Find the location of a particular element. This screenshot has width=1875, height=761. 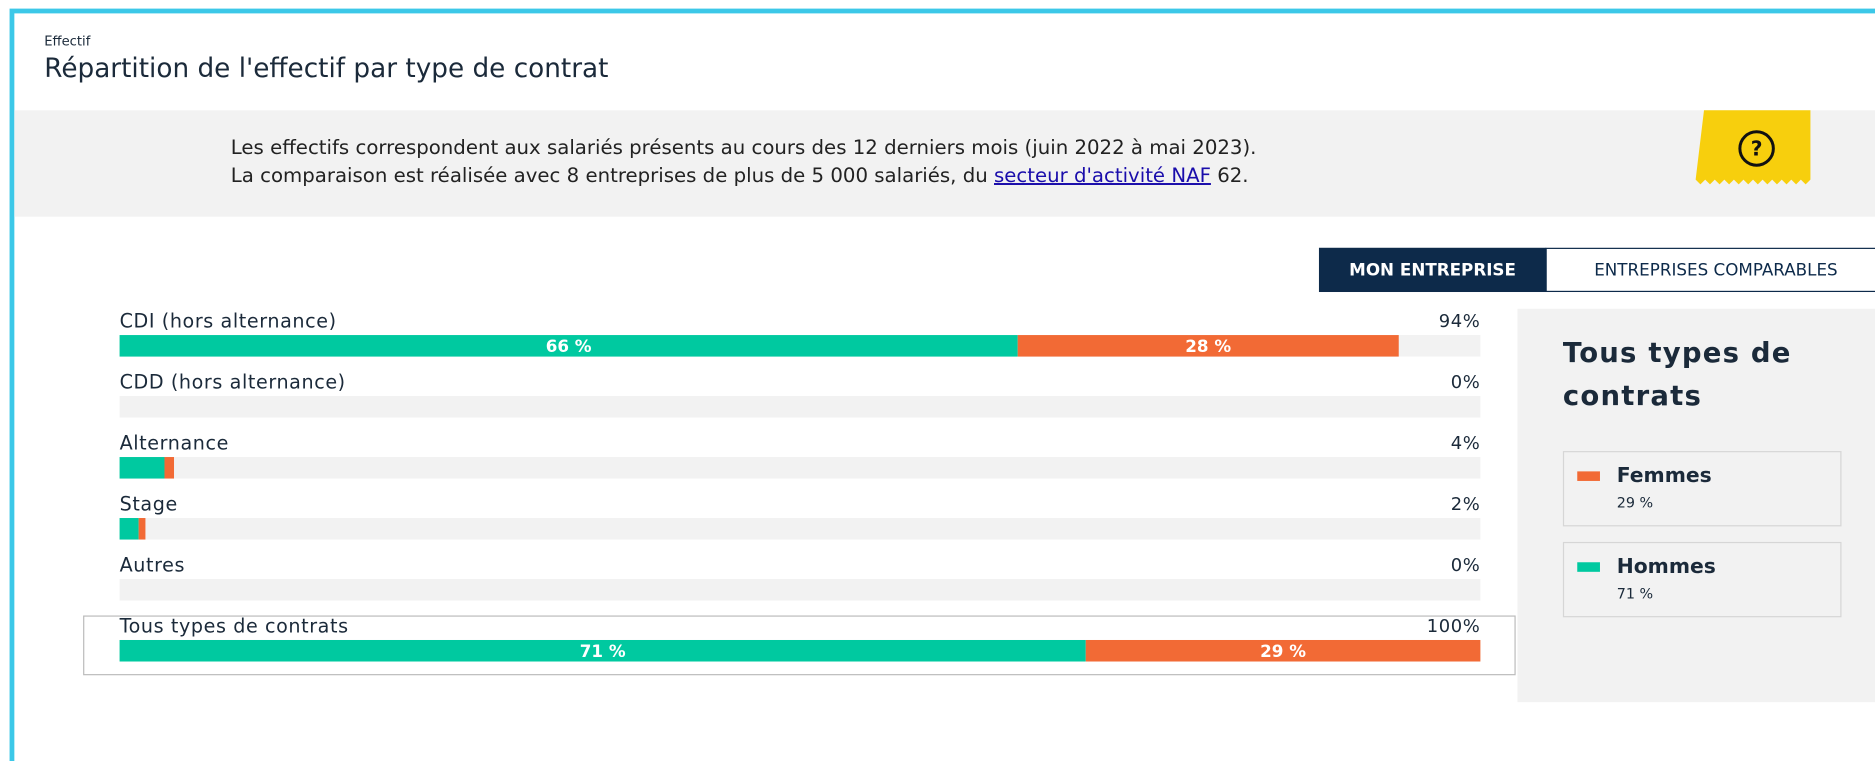

tab-label: MON ENTREPRISE is located at coordinates (1432, 269).